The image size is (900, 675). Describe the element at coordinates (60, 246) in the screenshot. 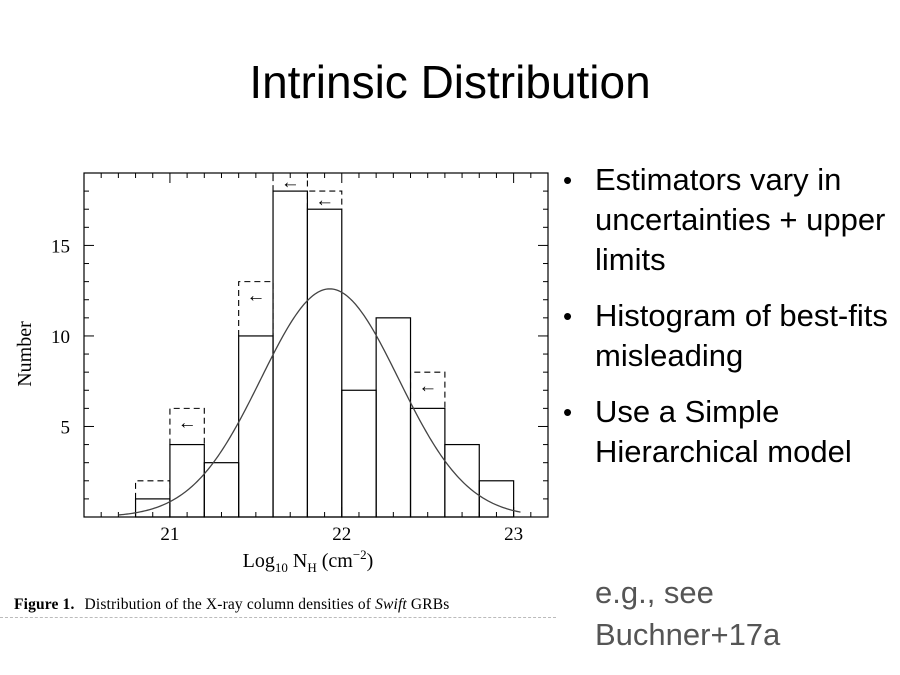

I see `y-tick-label: 15` at that location.